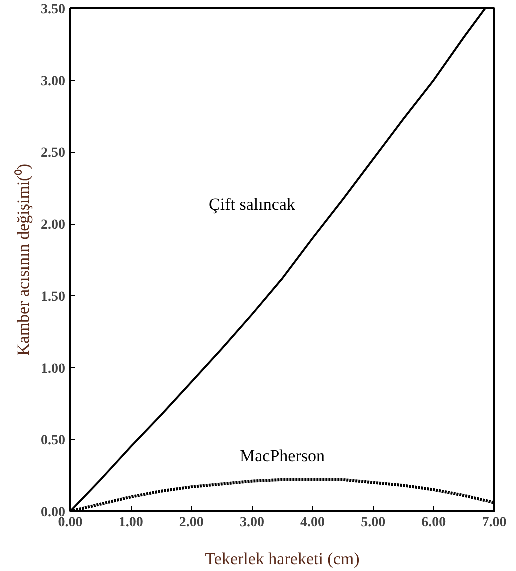 The height and width of the screenshot is (571, 516). Describe the element at coordinates (53, 10) in the screenshot. I see `y-tick-label: 3.50` at that location.